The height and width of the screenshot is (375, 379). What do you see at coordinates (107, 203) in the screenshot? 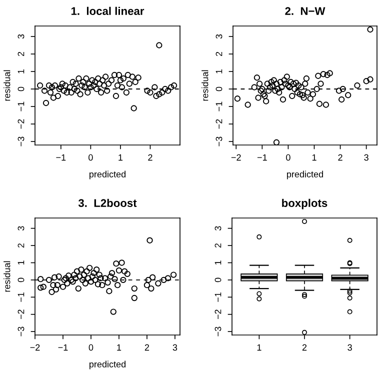
I see `chart-title: 3. L2boost` at bounding box center [107, 203].